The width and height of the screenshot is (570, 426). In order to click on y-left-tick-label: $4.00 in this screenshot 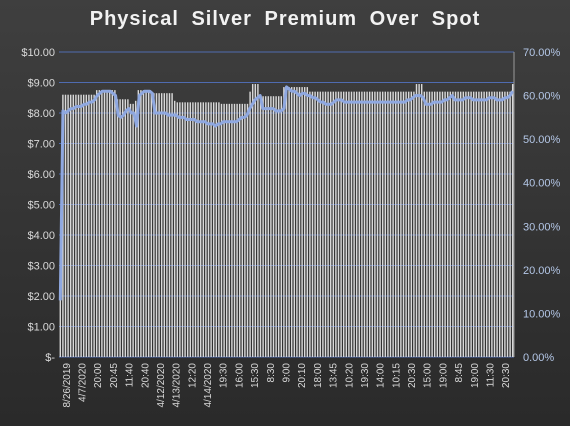, I will do `click(41, 236)`.